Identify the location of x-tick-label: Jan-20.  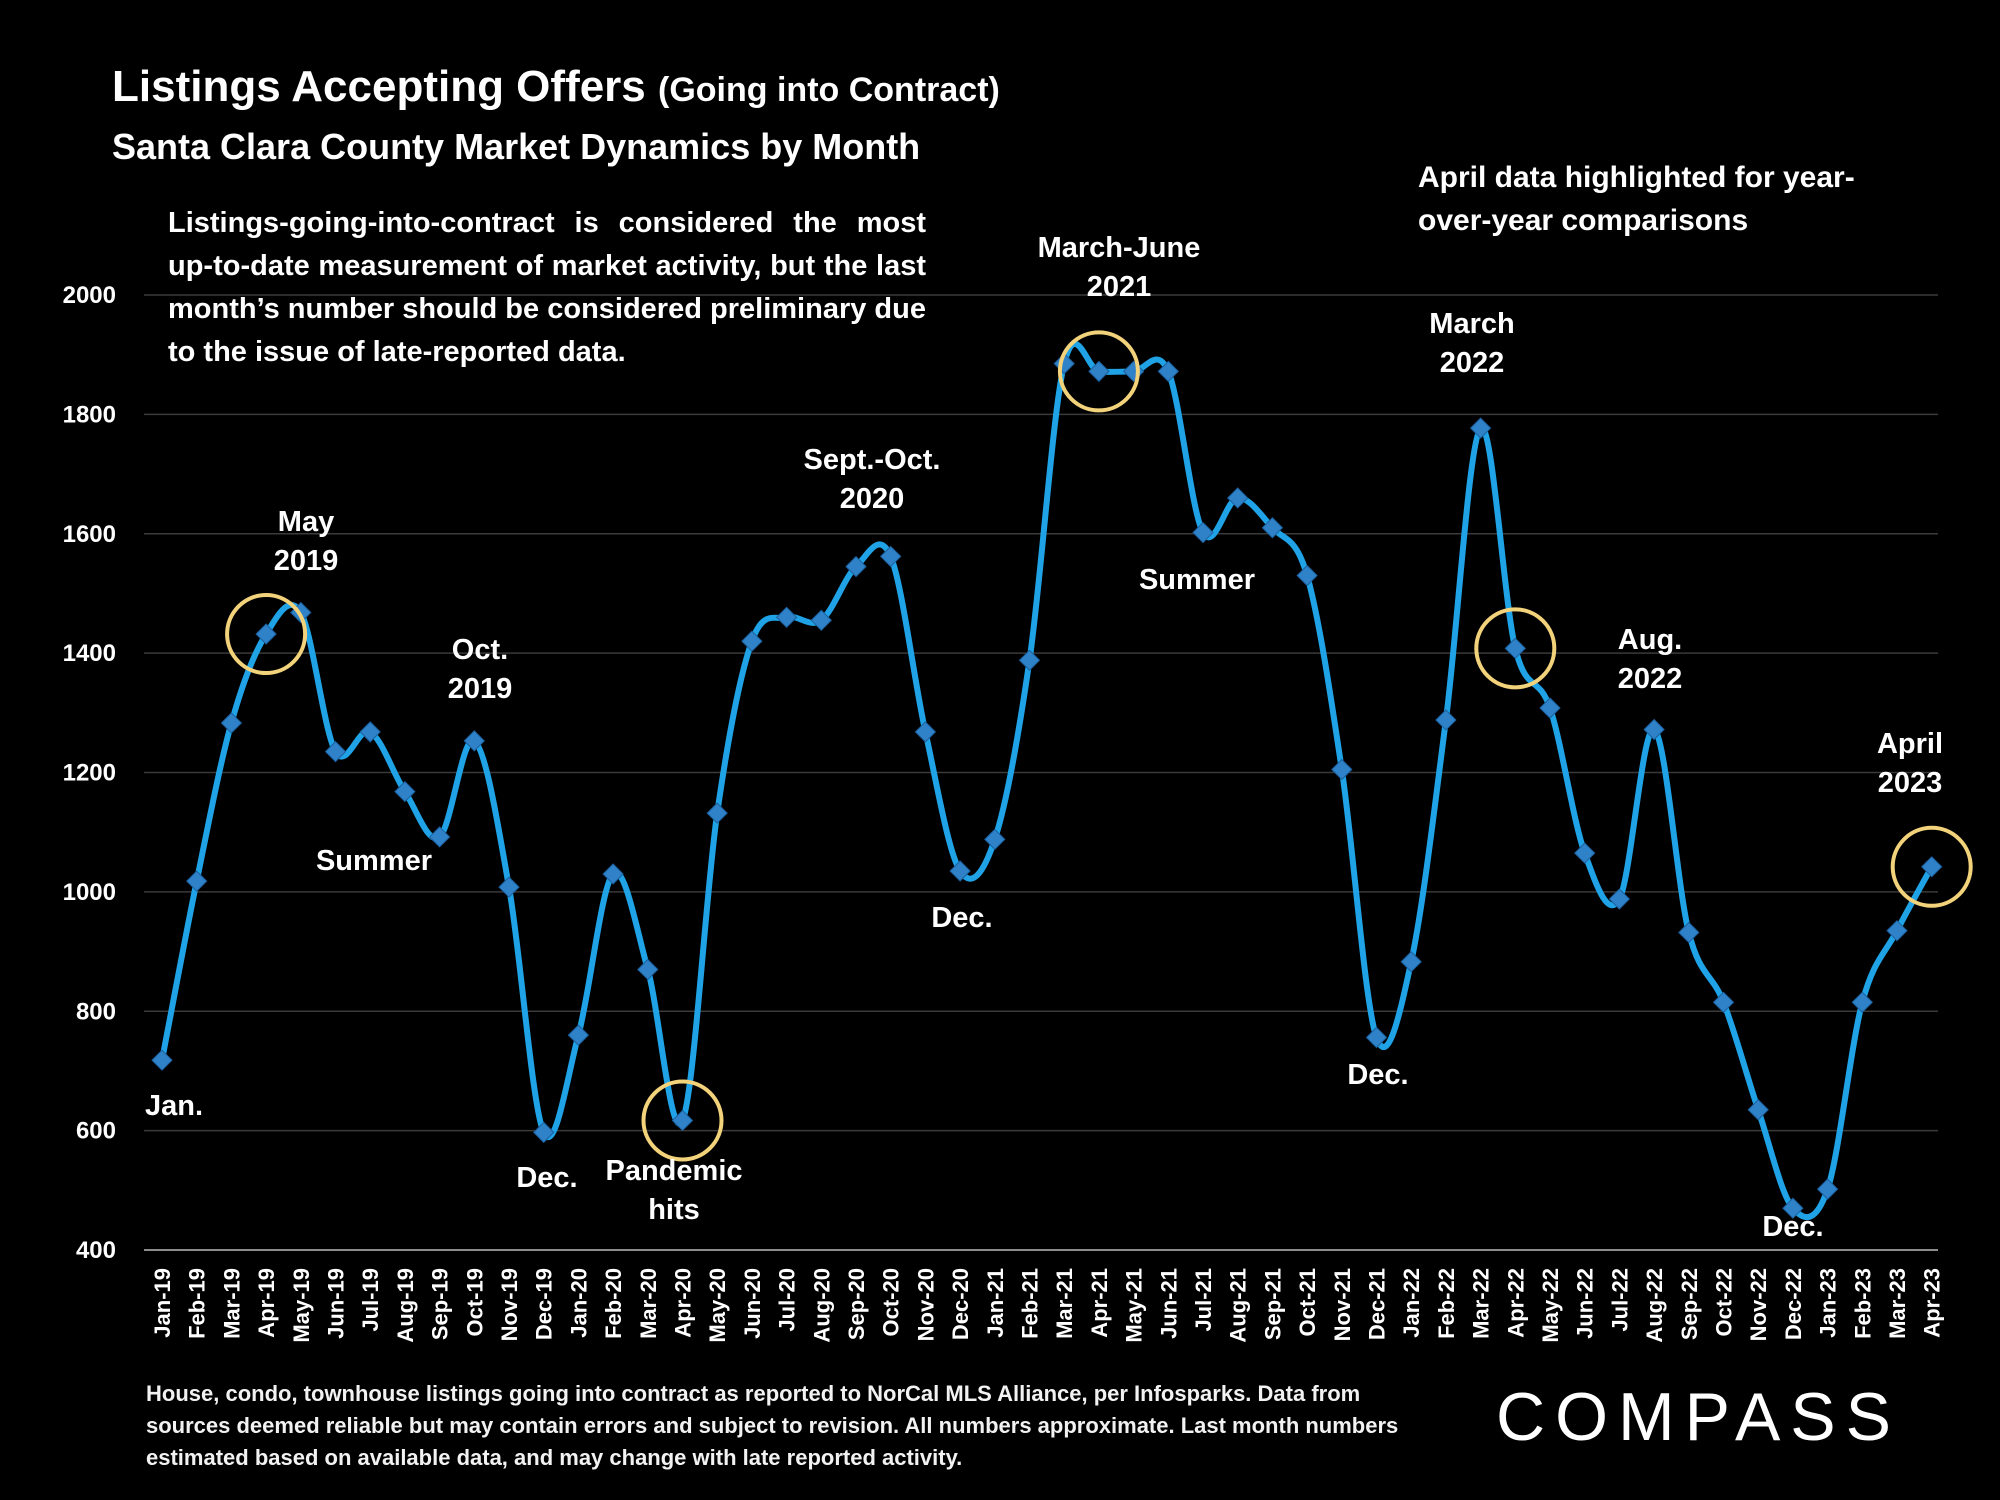
(578, 1303).